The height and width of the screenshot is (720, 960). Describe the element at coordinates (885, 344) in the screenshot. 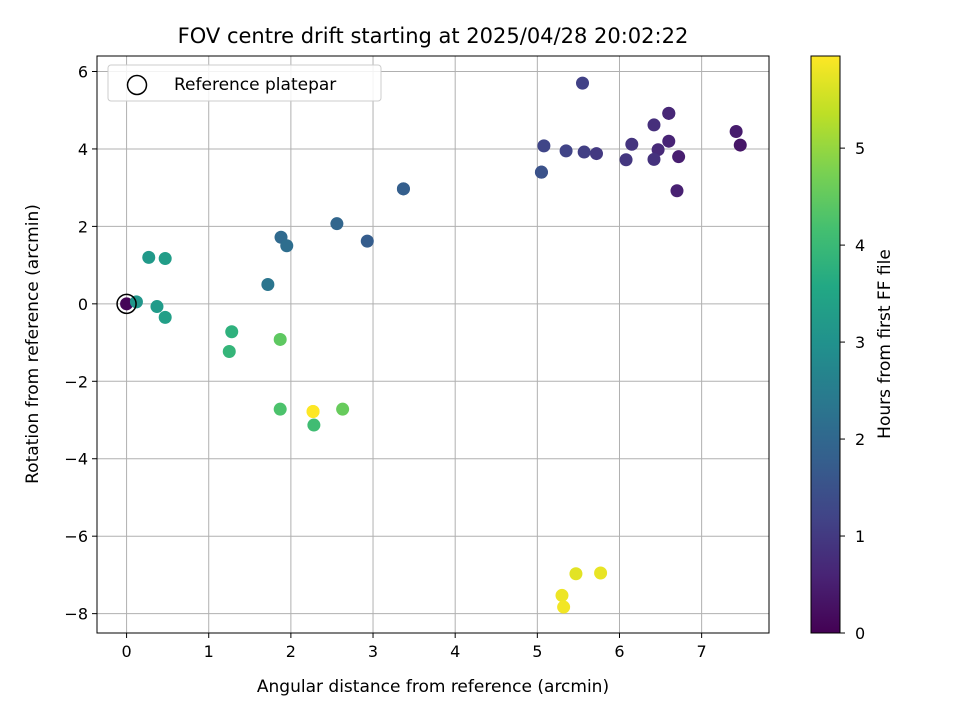

I see `colorbar-label: Hours from first FF file` at that location.